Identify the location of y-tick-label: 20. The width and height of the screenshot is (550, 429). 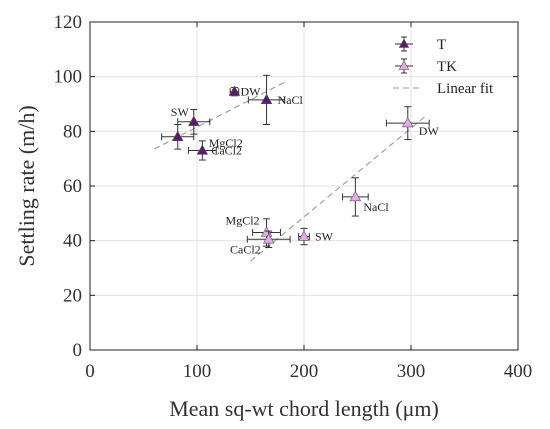
(72, 295).